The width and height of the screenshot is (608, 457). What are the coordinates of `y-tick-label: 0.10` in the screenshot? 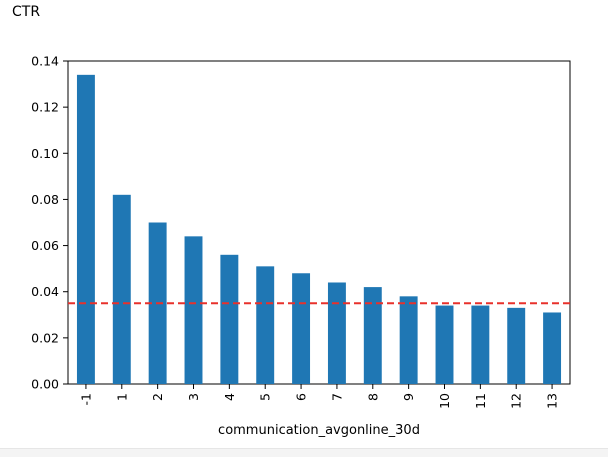 It's located at (45, 153).